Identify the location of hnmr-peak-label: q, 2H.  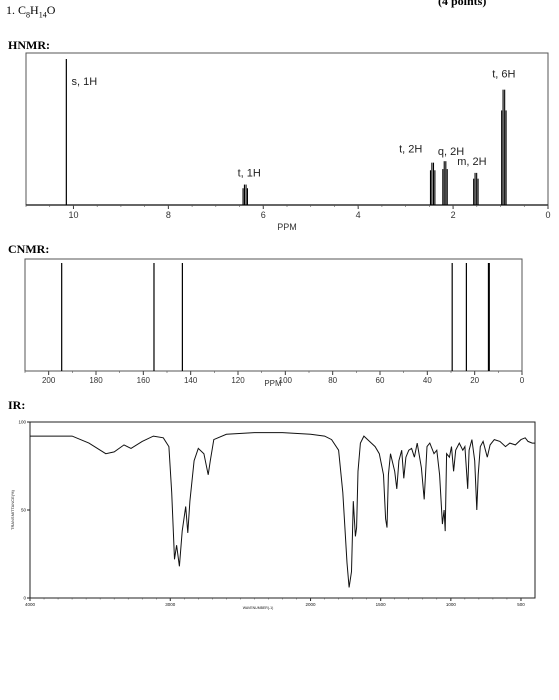
(451, 152).